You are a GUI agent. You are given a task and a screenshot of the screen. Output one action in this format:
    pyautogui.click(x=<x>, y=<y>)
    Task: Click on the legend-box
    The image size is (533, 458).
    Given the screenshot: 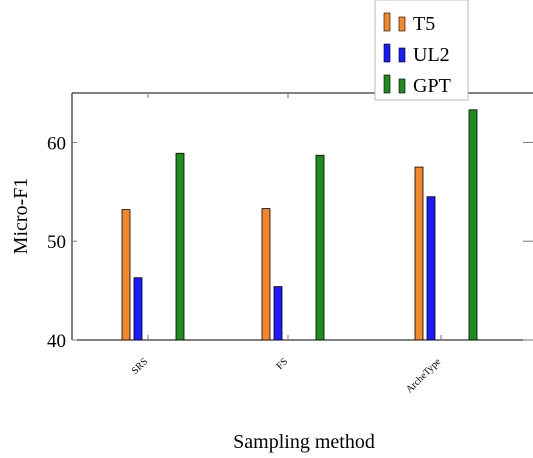 What is the action you would take?
    pyautogui.click(x=421, y=50)
    